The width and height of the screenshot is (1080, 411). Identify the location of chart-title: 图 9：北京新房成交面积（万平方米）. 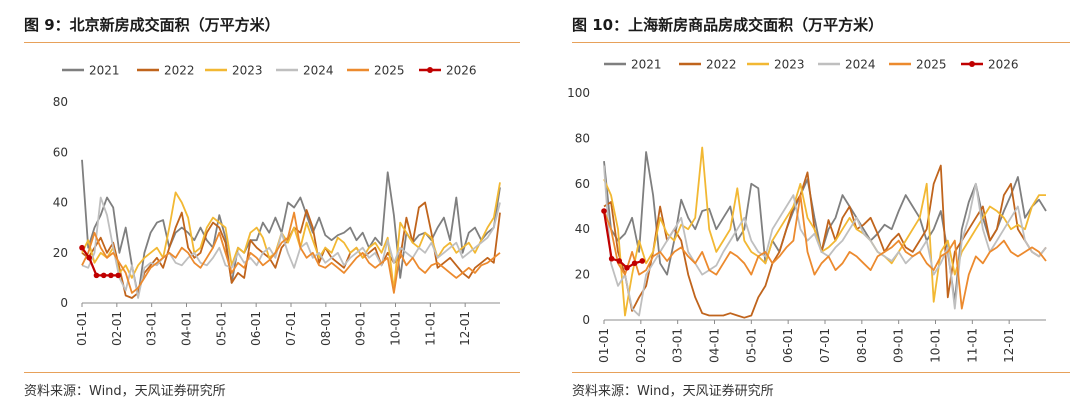
(152, 25).